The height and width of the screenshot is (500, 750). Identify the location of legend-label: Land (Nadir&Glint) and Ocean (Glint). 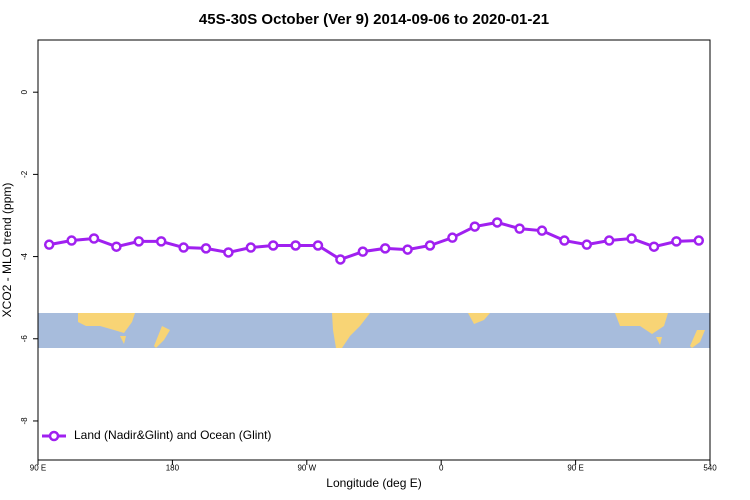
(172, 435).